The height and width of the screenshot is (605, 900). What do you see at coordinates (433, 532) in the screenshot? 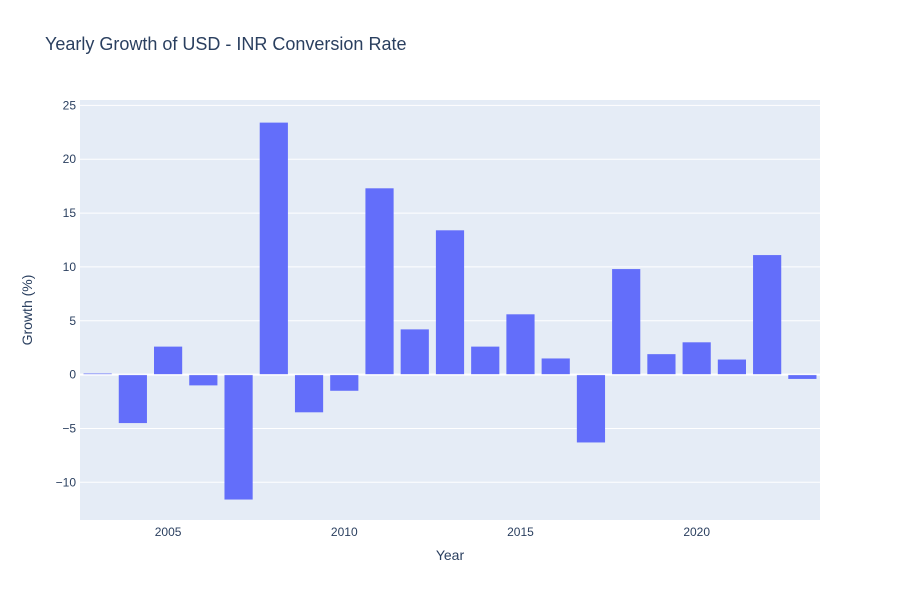
I see `x-ticks: 2005 2010 2015 2020` at bounding box center [433, 532].